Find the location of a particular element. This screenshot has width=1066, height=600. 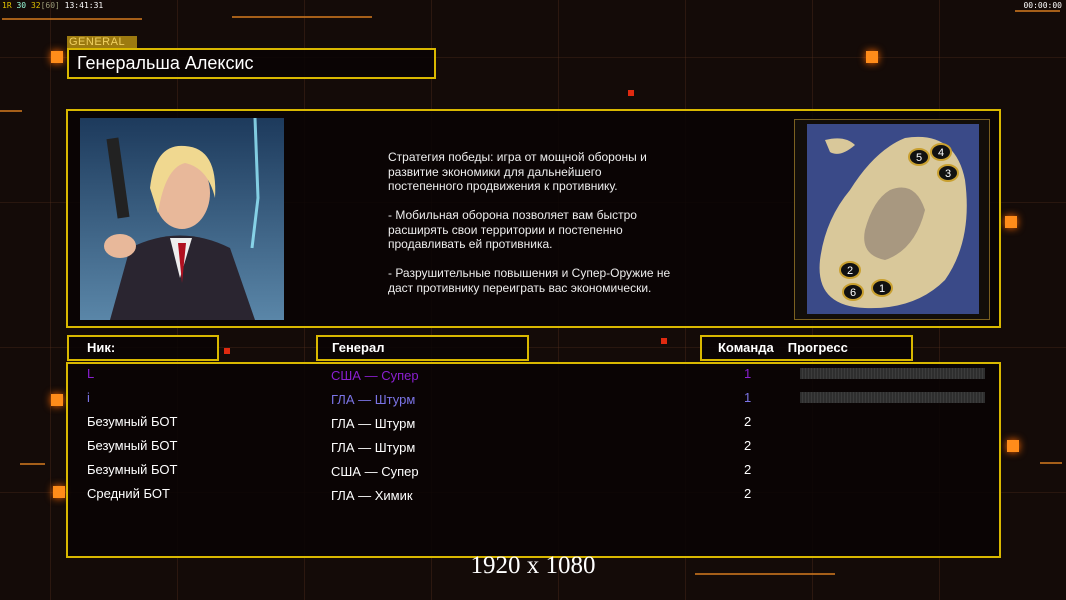

player-general: ГЛА — Химик is located at coordinates (372, 495).